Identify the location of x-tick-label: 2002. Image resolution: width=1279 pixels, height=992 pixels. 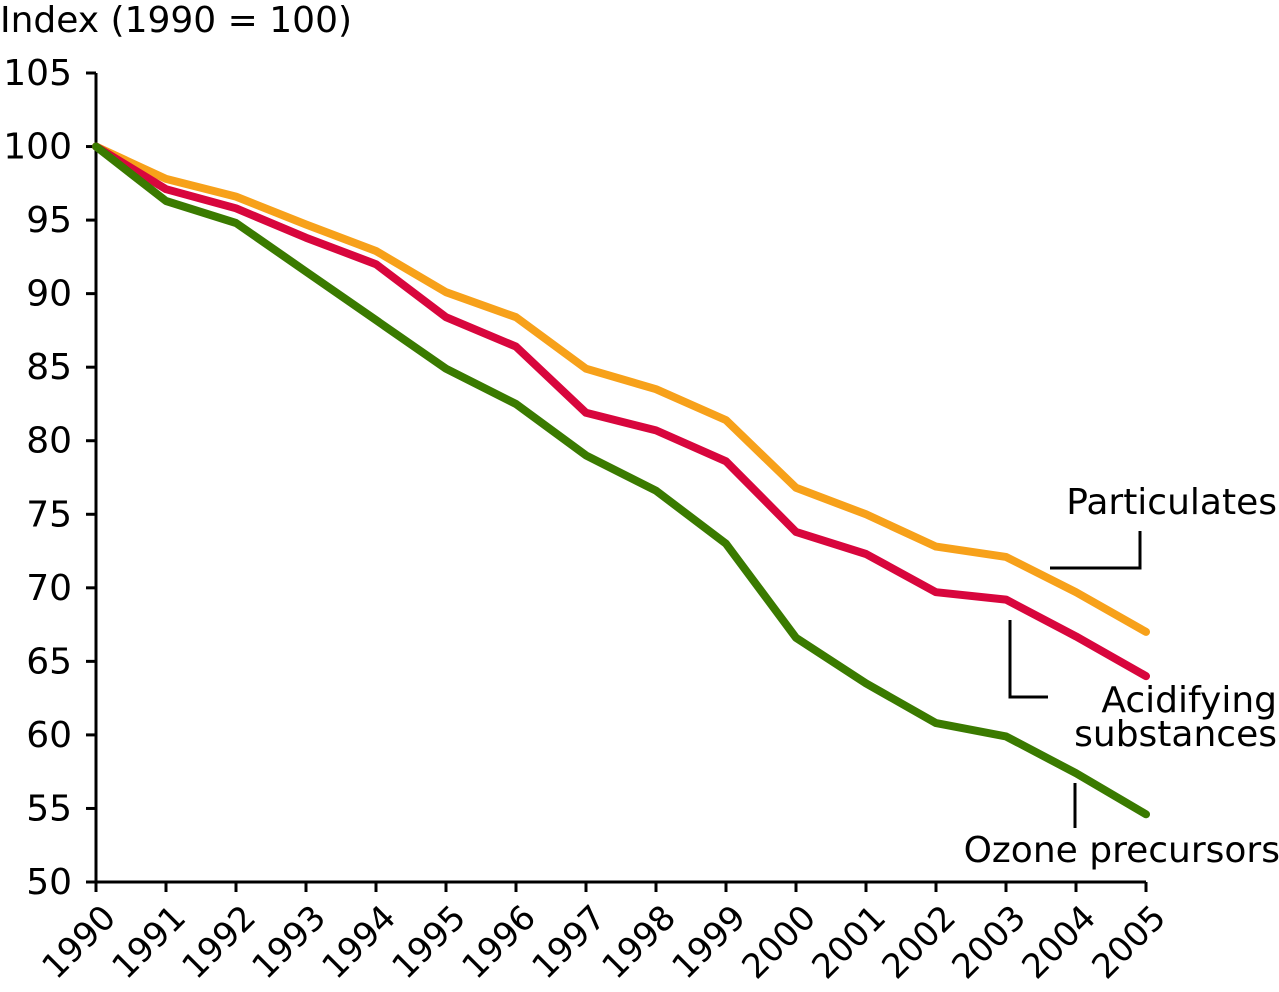
(918, 942).